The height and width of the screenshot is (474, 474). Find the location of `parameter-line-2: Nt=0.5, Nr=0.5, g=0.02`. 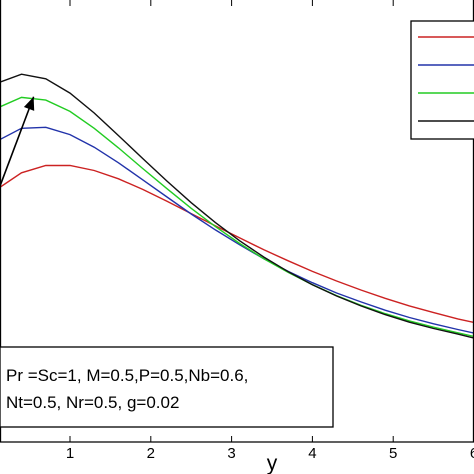

parameter-line-2: Nt=0.5, Nr=0.5, g=0.02 is located at coordinates (92, 402).